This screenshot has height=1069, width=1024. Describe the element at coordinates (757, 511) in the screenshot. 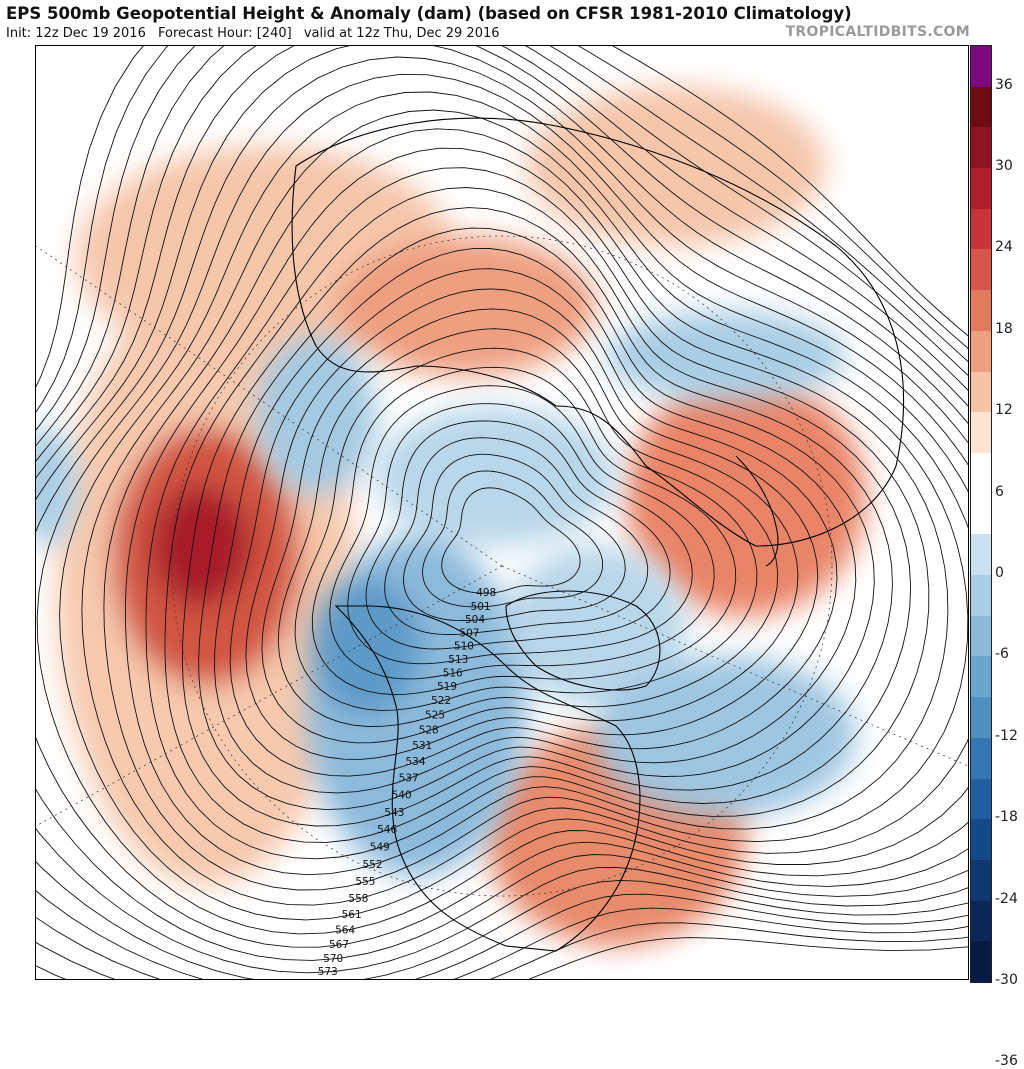

I see `coastline-japan` at that location.